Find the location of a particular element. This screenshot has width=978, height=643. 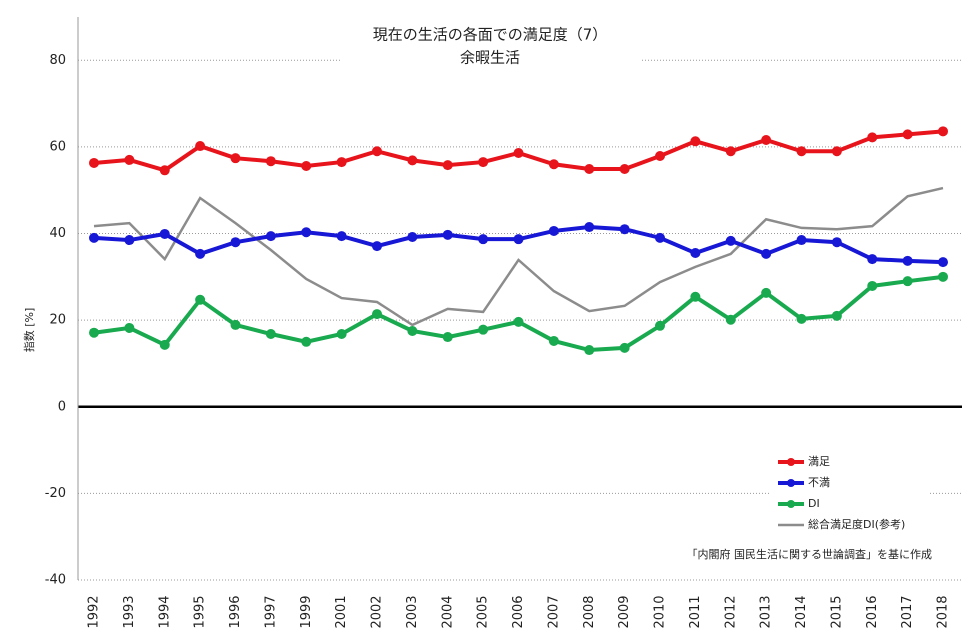

y-tick-label: 80 is located at coordinates (57, 60).